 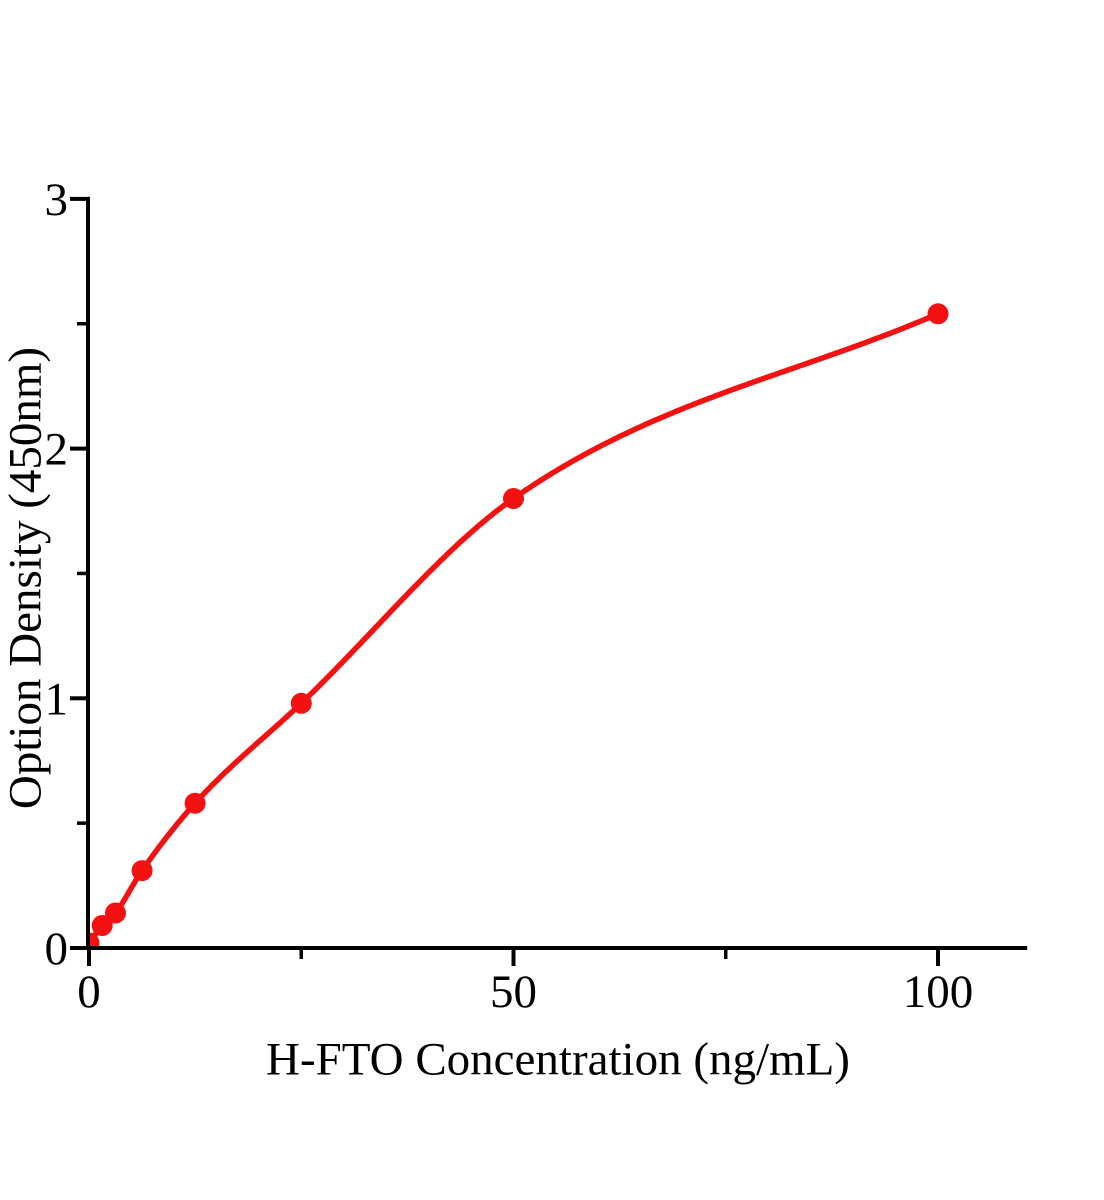 I want to click on y-tick-label: 1, so click(x=57, y=699).